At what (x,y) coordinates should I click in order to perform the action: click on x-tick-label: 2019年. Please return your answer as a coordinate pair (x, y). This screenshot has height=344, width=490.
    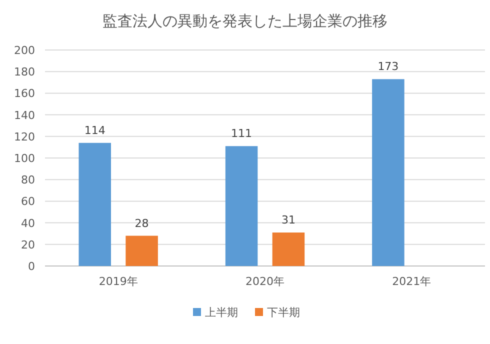
    Looking at the image, I should click on (118, 281).